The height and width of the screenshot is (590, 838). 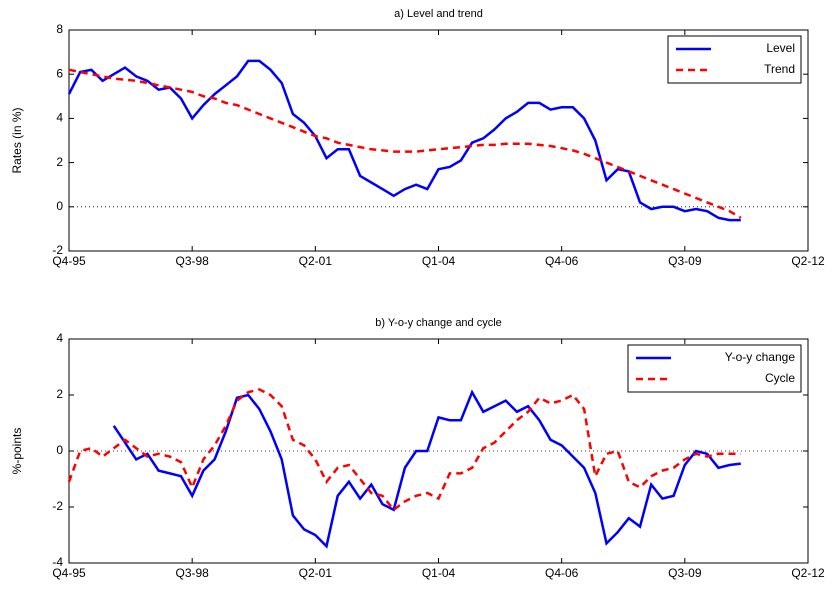 What do you see at coordinates (780, 378) in the screenshot?
I see `legend-label: Cycle` at bounding box center [780, 378].